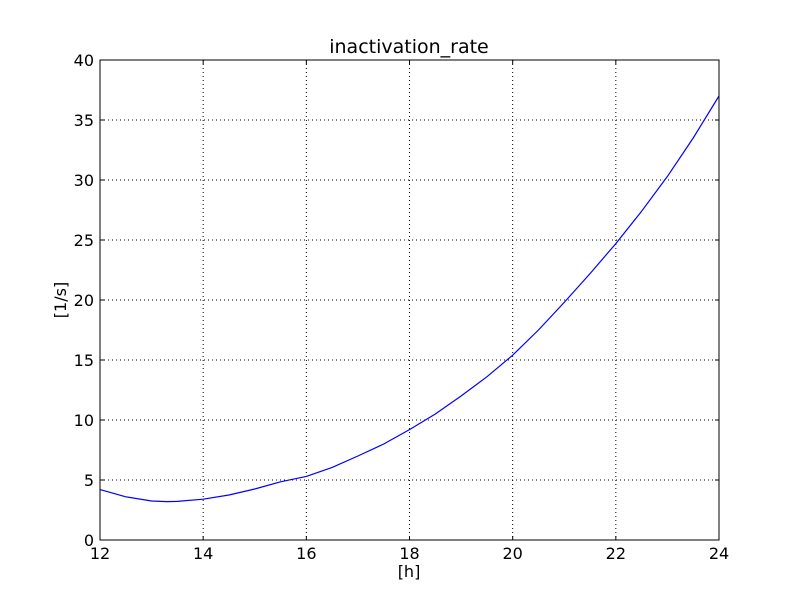 Image resolution: width=800 pixels, height=600 pixels. What do you see at coordinates (60, 300) in the screenshot?
I see `y-axis-label: [1/s]` at bounding box center [60, 300].